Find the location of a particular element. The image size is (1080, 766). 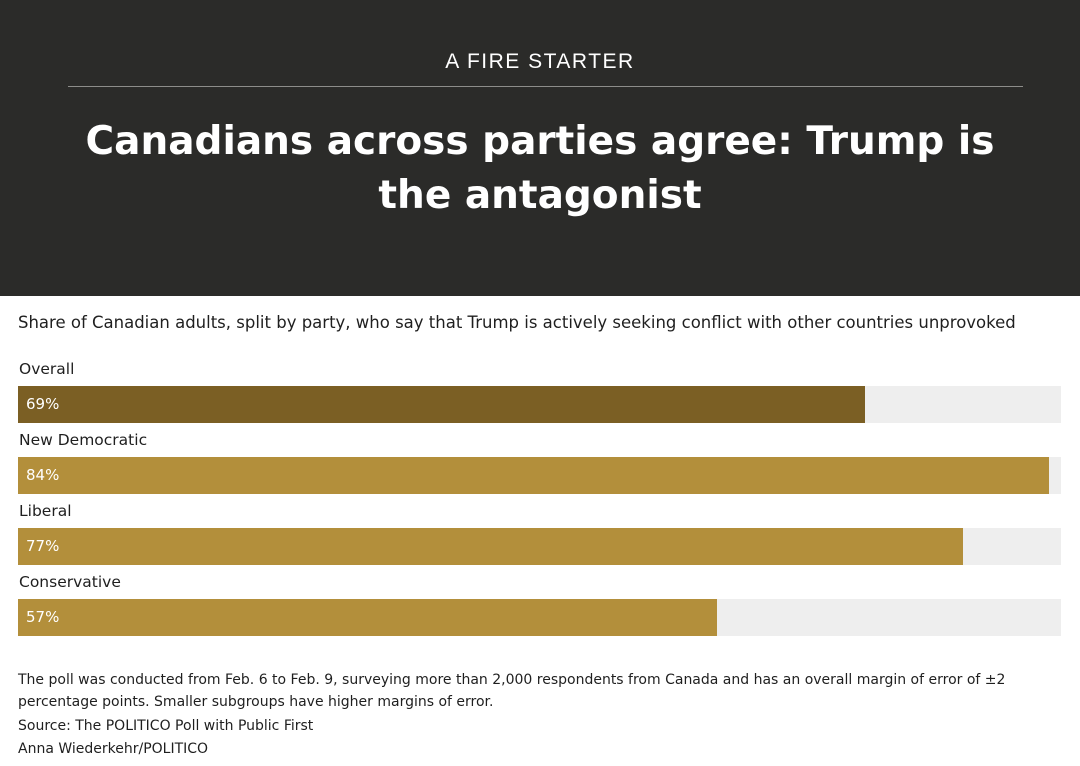

category-label-conservative: Conservative is located at coordinates (70, 582).